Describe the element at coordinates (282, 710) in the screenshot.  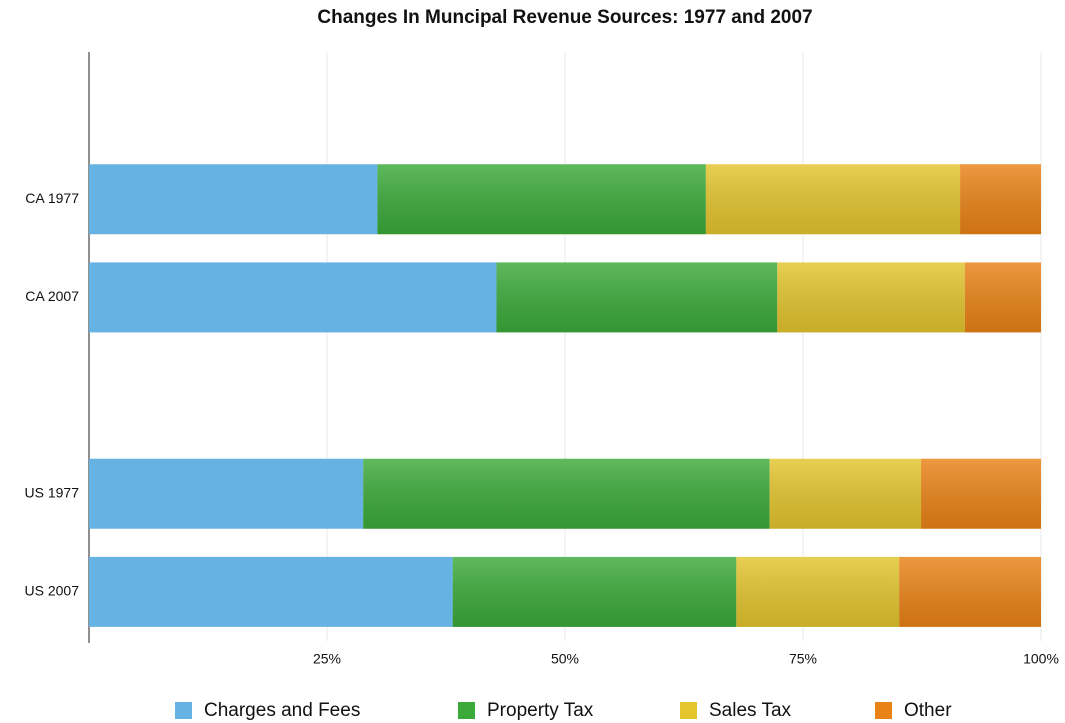
I see `legend-label: Charges and Fees` at that location.